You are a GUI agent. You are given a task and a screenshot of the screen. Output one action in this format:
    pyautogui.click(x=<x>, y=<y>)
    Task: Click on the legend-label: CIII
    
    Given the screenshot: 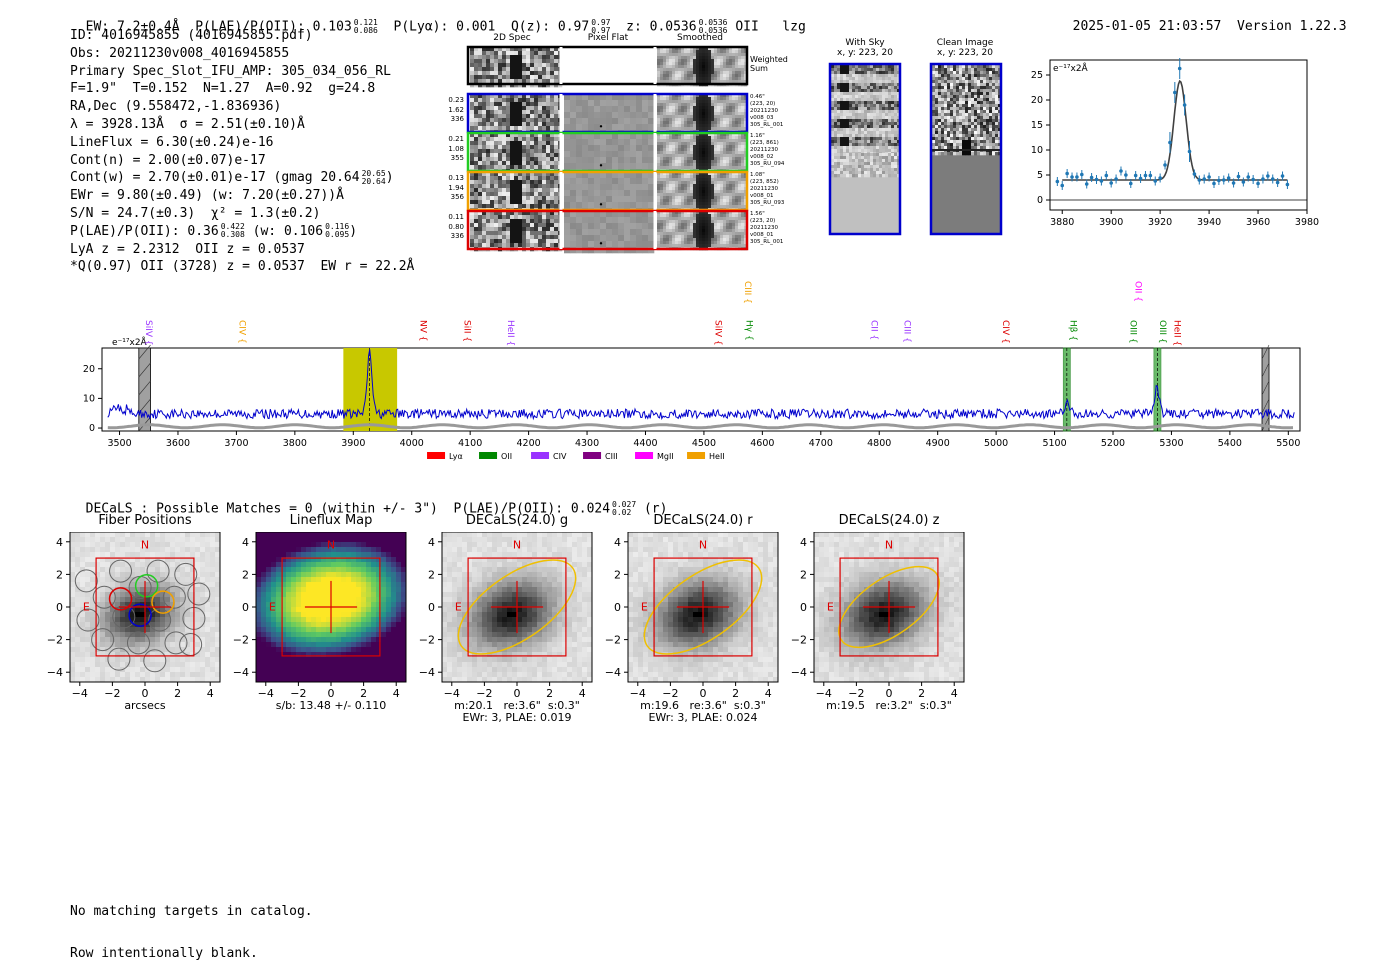 What is the action you would take?
    pyautogui.click(x=611, y=456)
    